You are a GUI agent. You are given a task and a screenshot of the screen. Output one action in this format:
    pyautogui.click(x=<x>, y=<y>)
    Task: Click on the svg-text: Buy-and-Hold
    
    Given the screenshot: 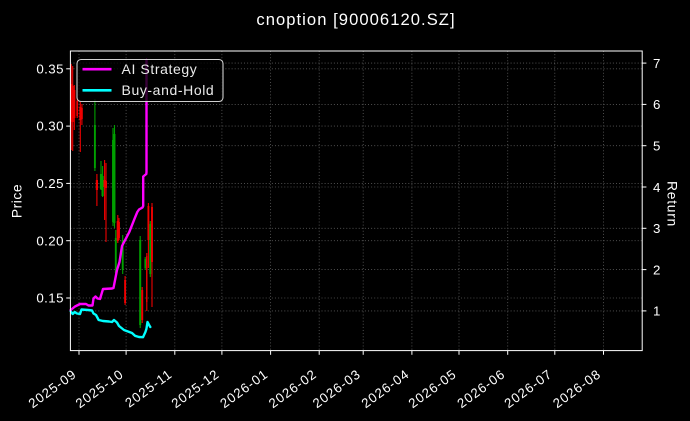 What is the action you would take?
    pyautogui.click(x=168, y=90)
    